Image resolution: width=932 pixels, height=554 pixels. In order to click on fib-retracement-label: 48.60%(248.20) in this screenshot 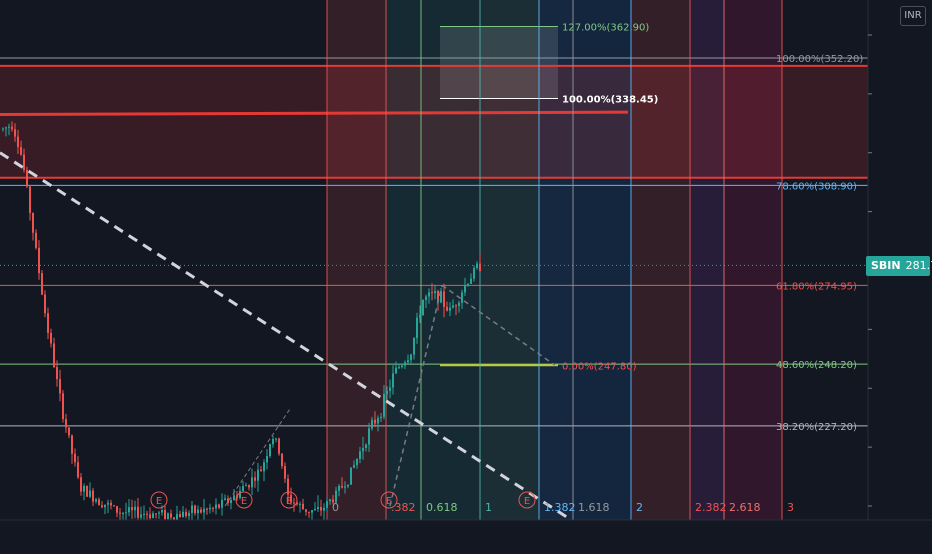, I will do `click(816, 365)`.